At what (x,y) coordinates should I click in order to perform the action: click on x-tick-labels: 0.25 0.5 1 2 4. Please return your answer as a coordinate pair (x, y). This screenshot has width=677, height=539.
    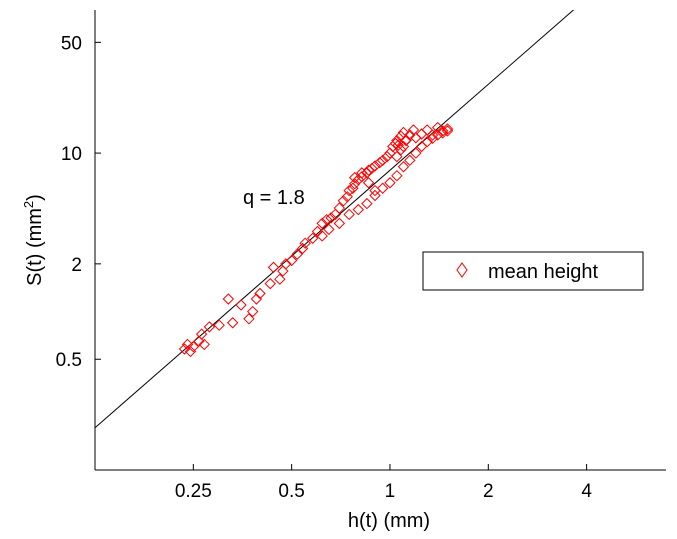
    Looking at the image, I should click on (383, 491).